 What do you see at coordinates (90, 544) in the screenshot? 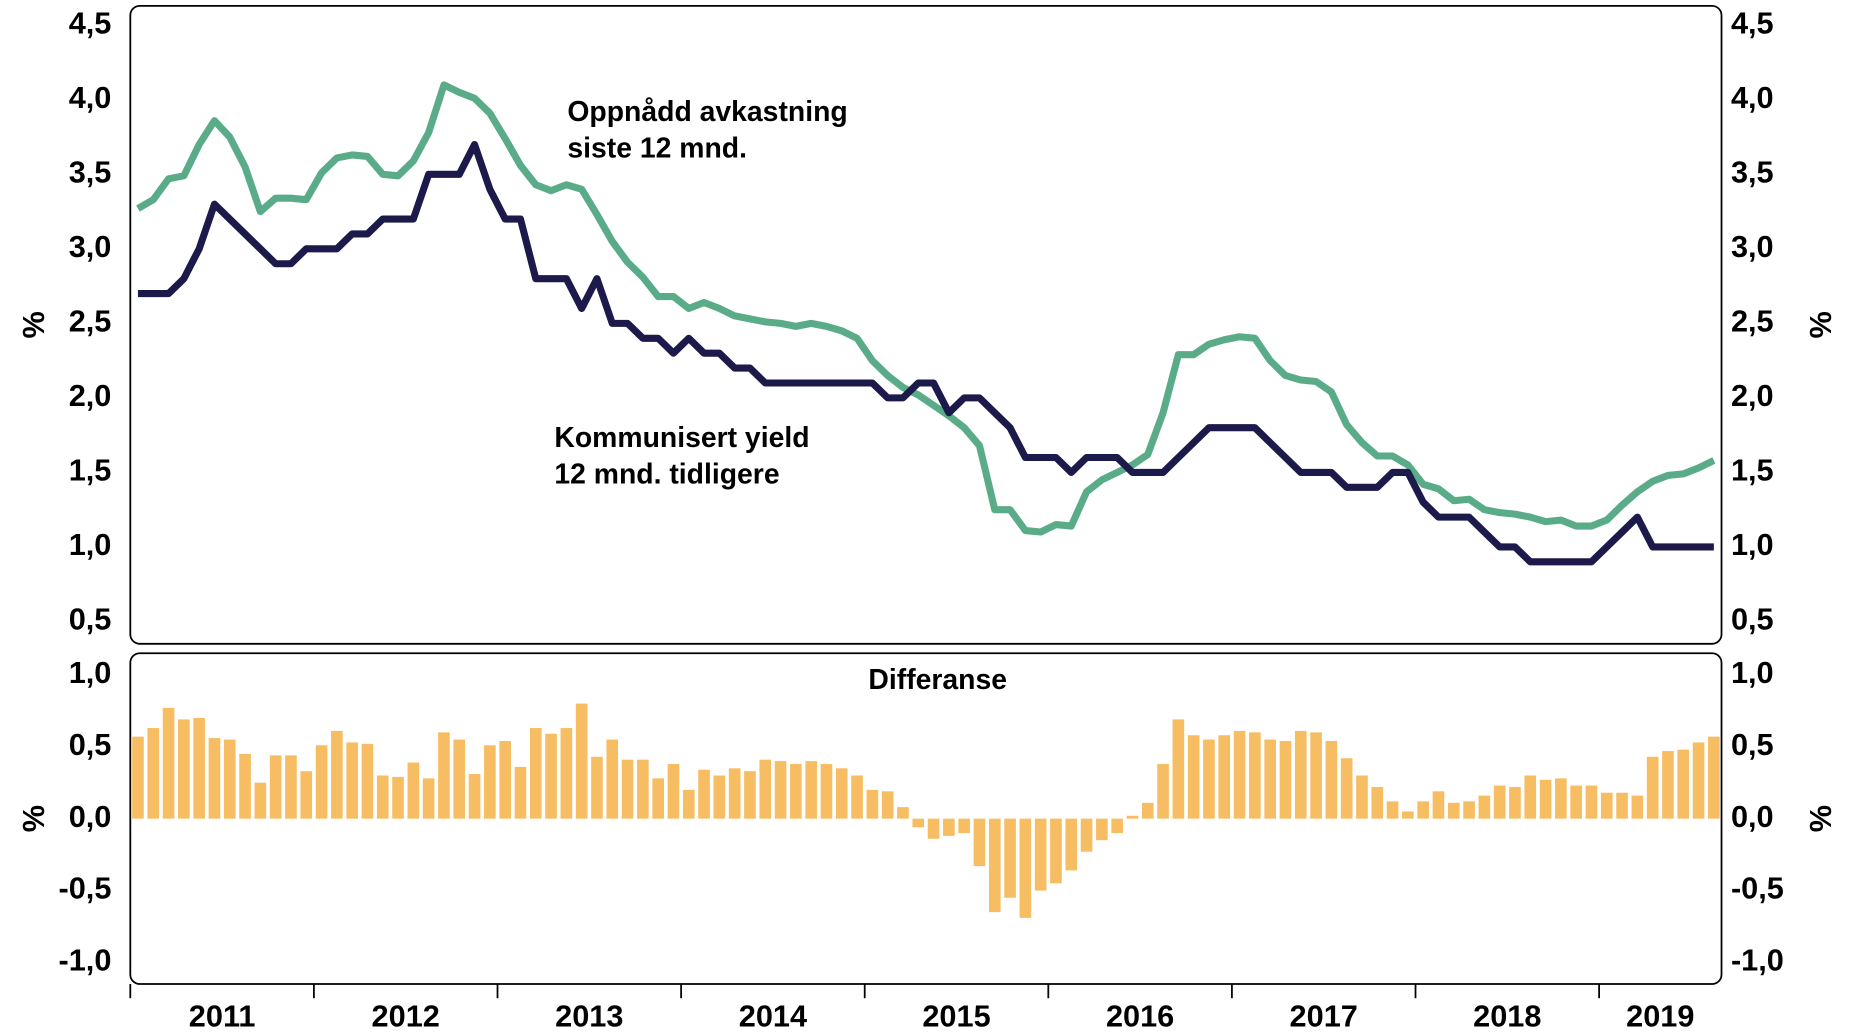
I see `y-tick-label: 1,0` at bounding box center [90, 544].